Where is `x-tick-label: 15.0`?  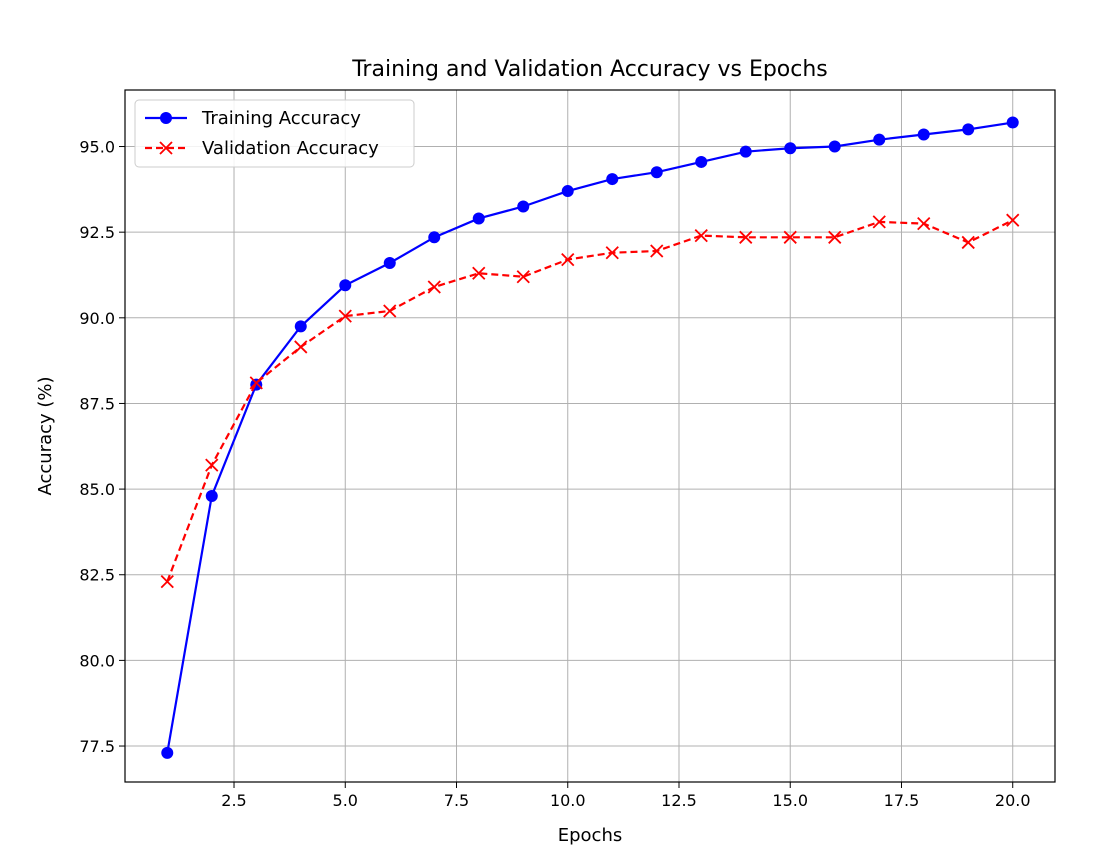 x-tick-label: 15.0 is located at coordinates (790, 800).